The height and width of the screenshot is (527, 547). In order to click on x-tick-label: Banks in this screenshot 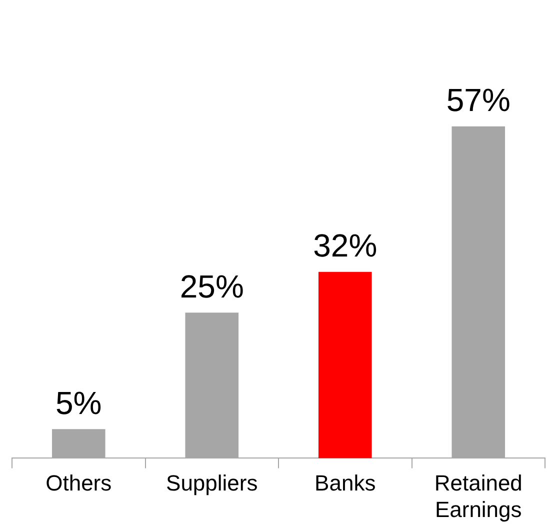, I will do `click(345, 483)`.